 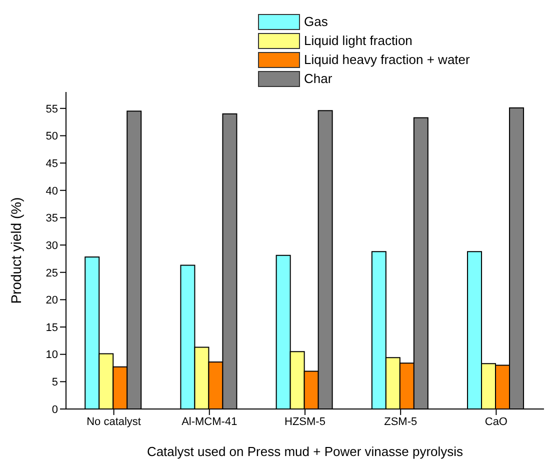 What do you see at coordinates (55, 382) in the screenshot?
I see `y-tick-label: 5` at bounding box center [55, 382].